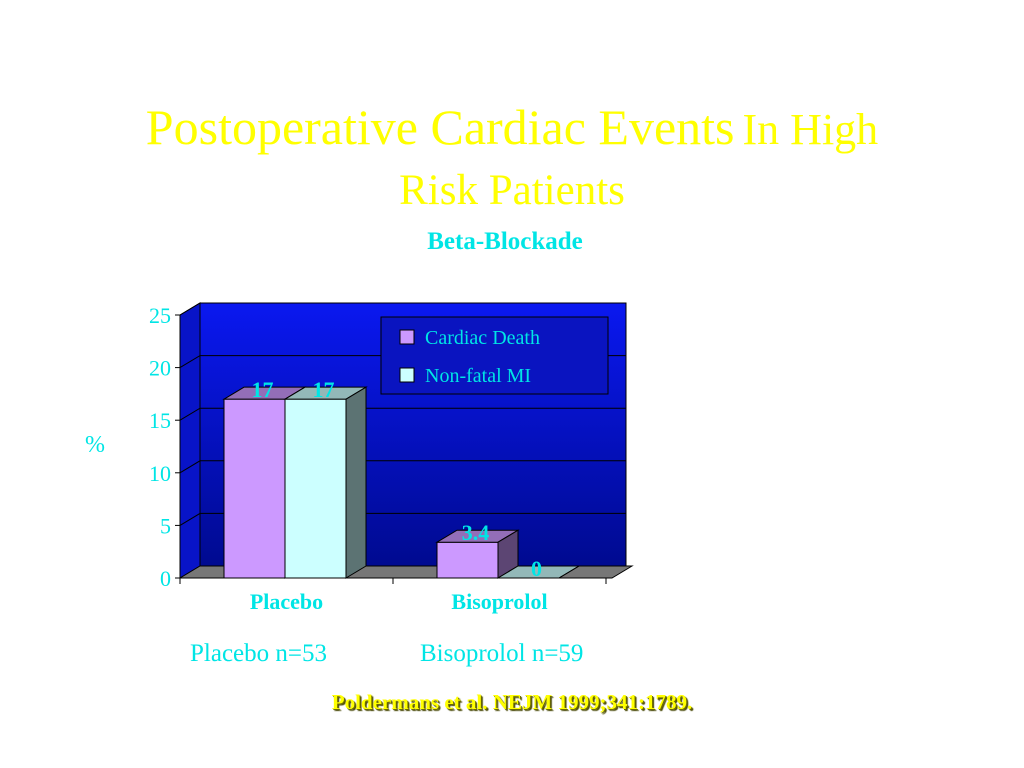 The image size is (1024, 768). I want to click on legend-box, so click(494, 355).